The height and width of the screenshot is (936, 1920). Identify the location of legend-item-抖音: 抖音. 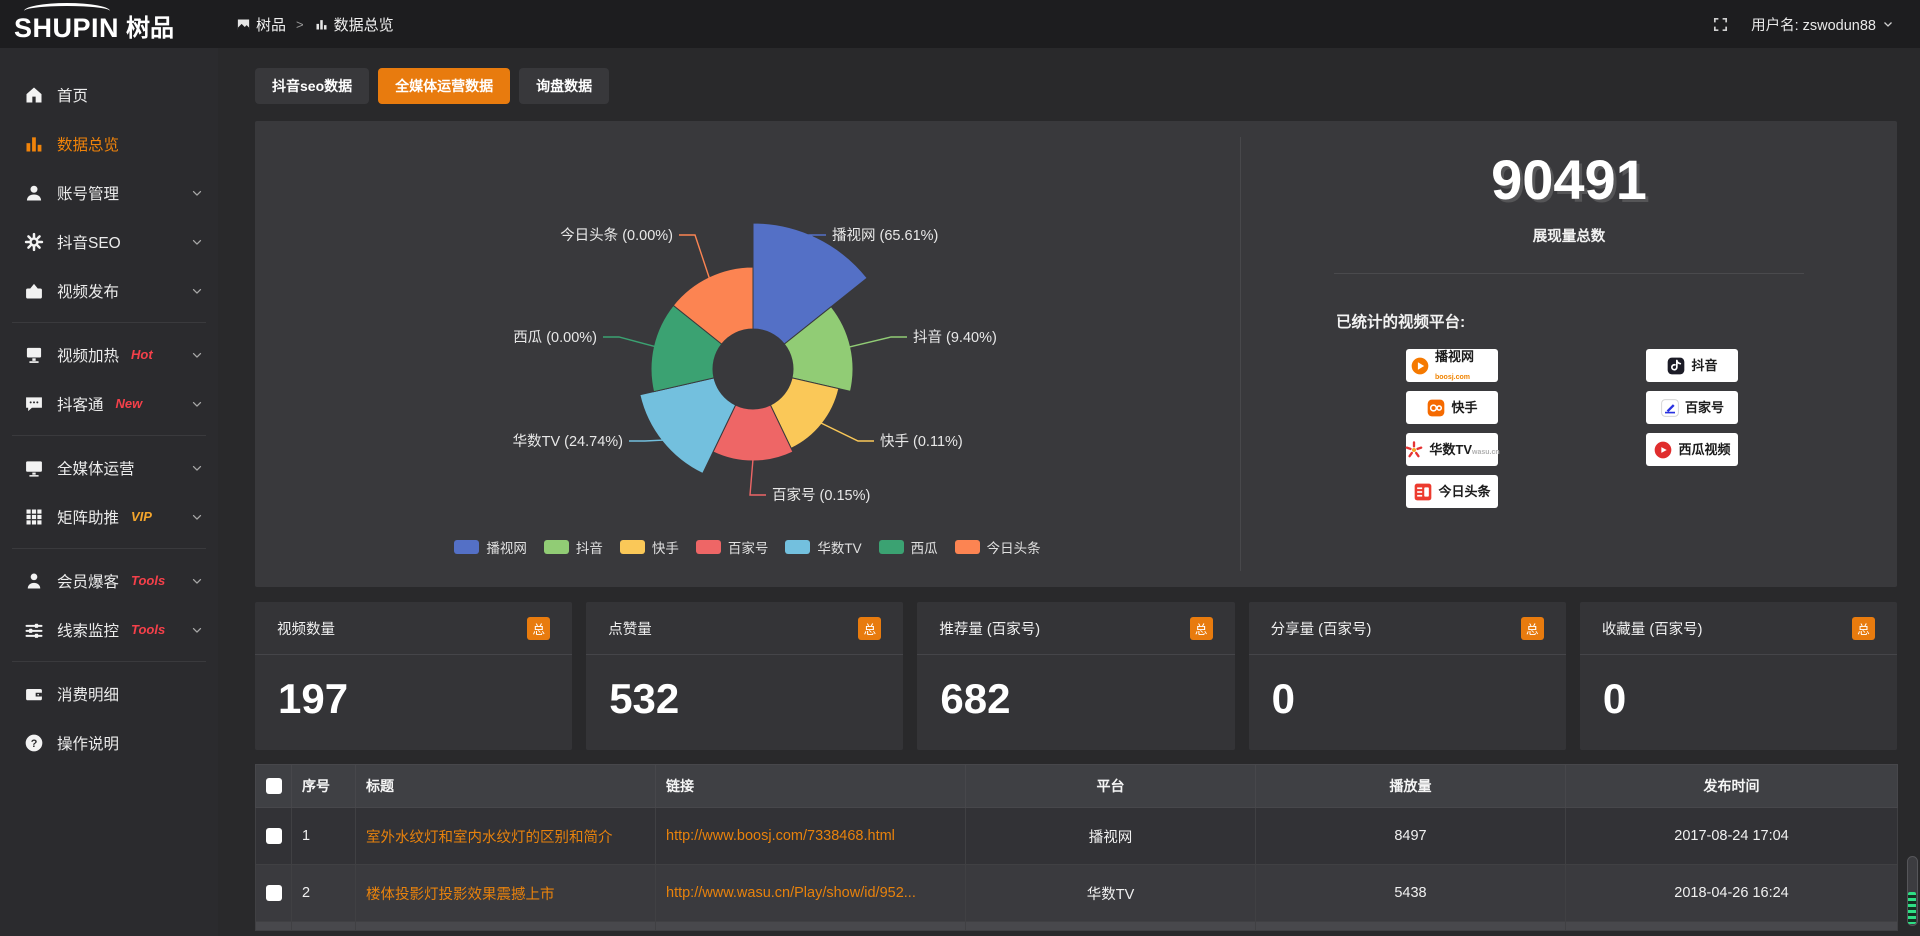
(573, 547).